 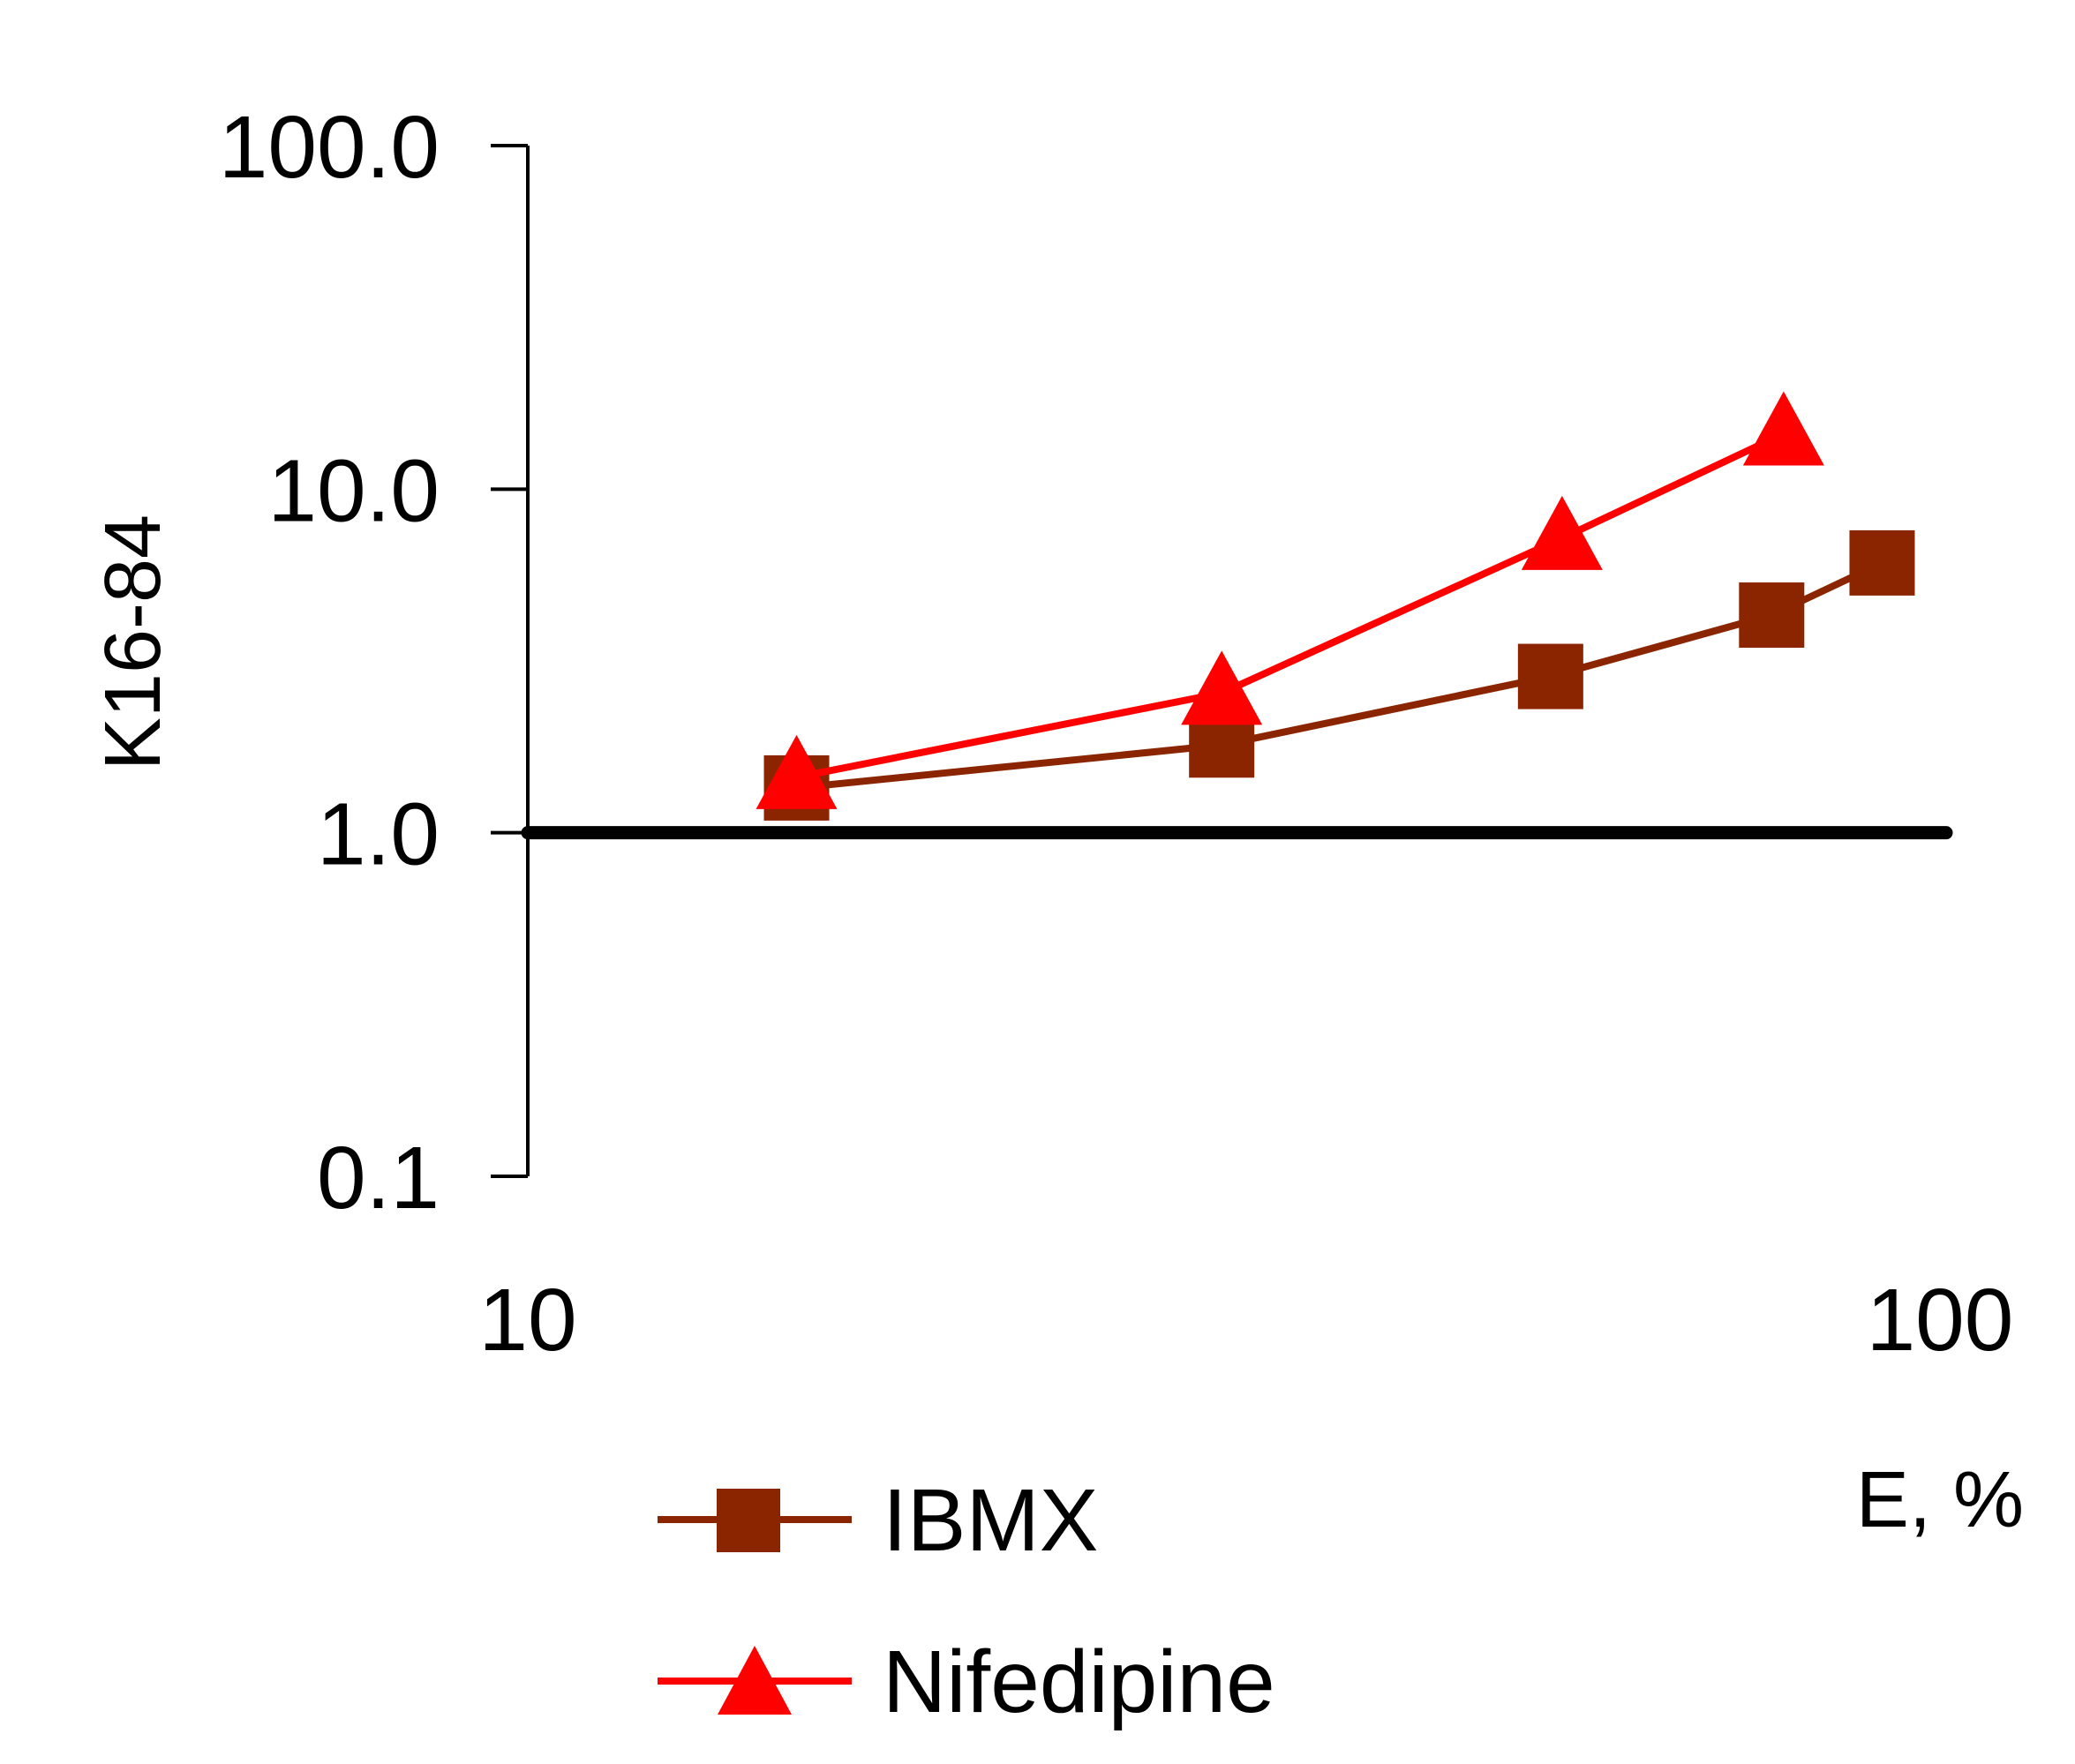 I want to click on x-tick-label: 10, so click(x=527, y=1320).